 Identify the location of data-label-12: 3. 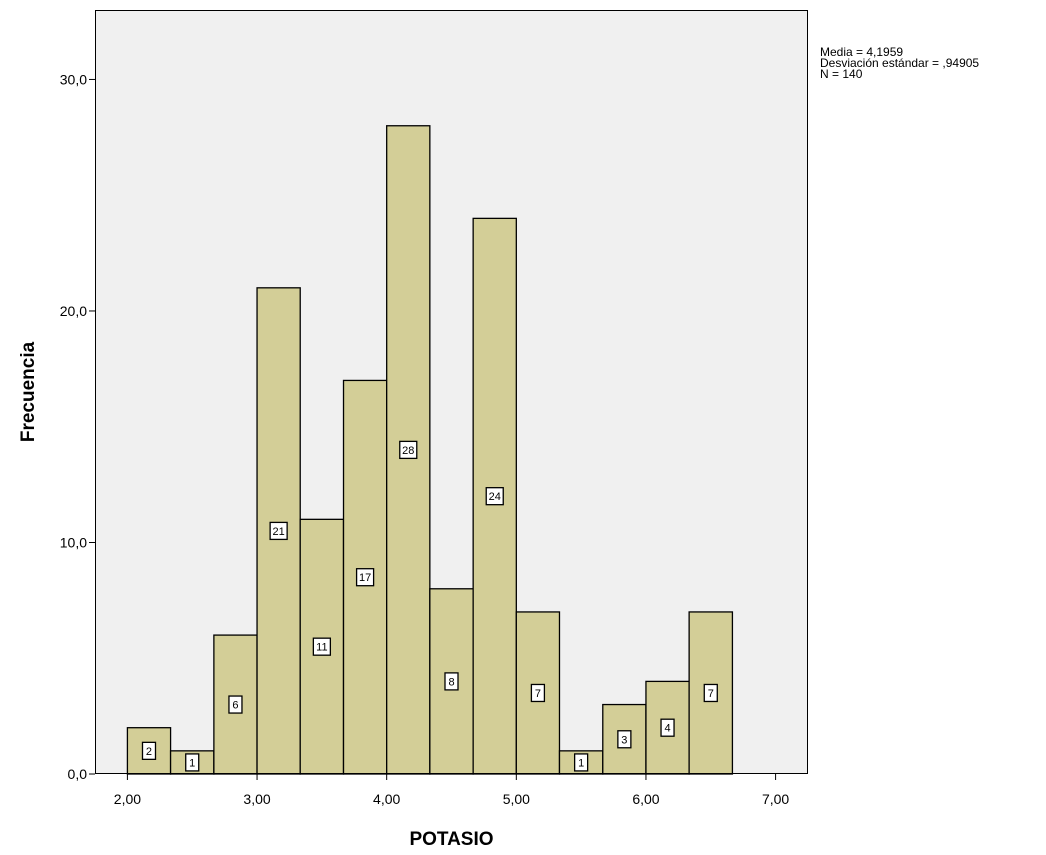
(624, 740).